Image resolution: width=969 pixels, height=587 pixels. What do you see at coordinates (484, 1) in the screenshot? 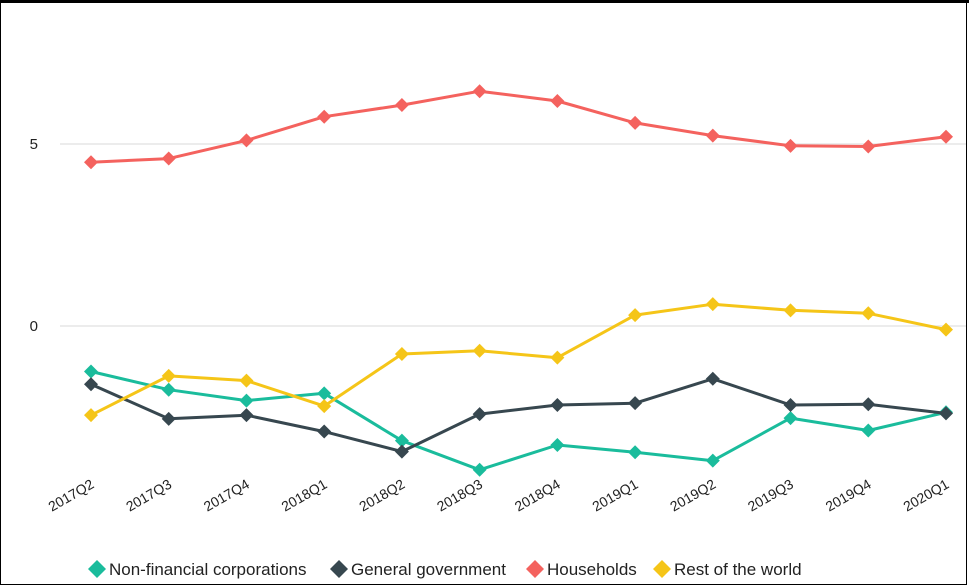
I see `top-border` at bounding box center [484, 1].